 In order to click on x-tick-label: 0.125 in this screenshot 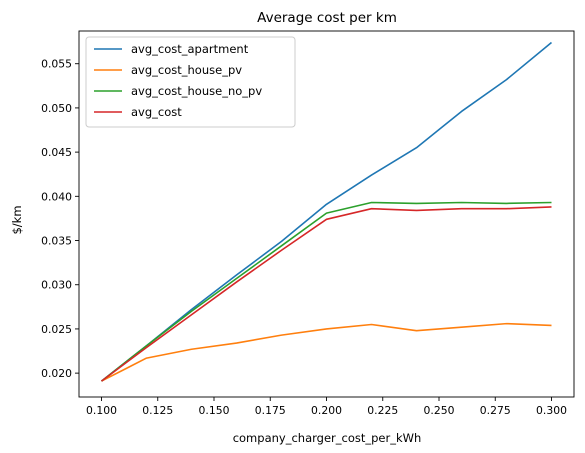, I will do `click(157, 410)`.